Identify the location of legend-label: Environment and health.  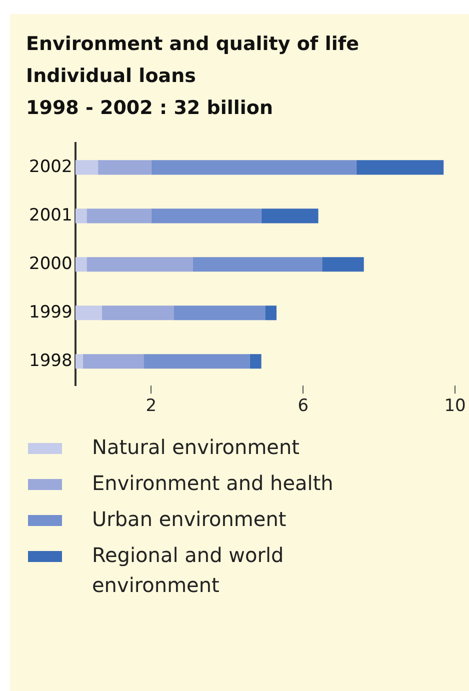
(213, 483).